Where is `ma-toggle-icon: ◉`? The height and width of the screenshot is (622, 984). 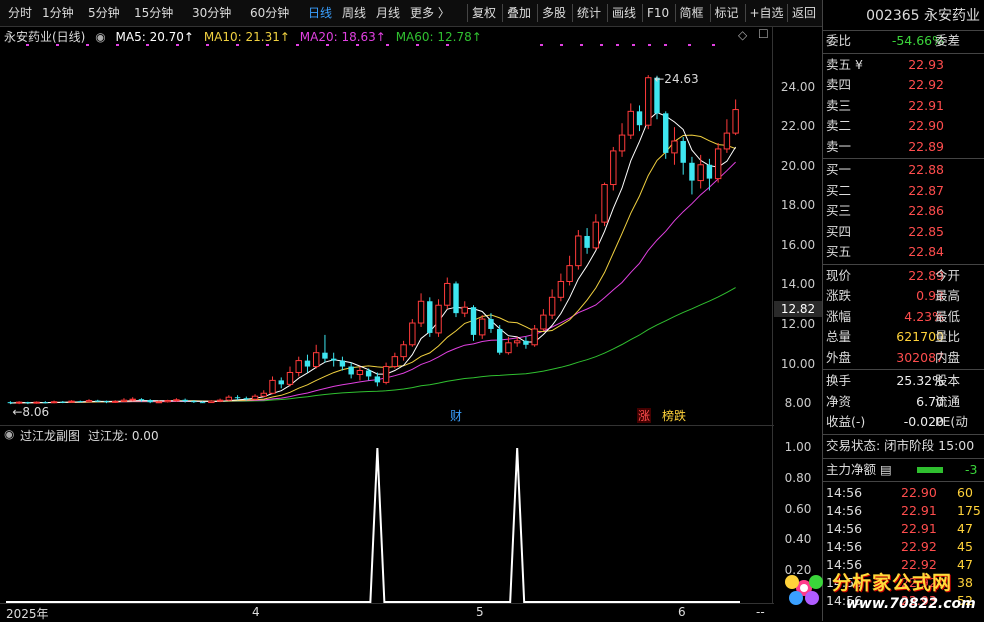 ma-toggle-icon: ◉ is located at coordinates (100, 37).